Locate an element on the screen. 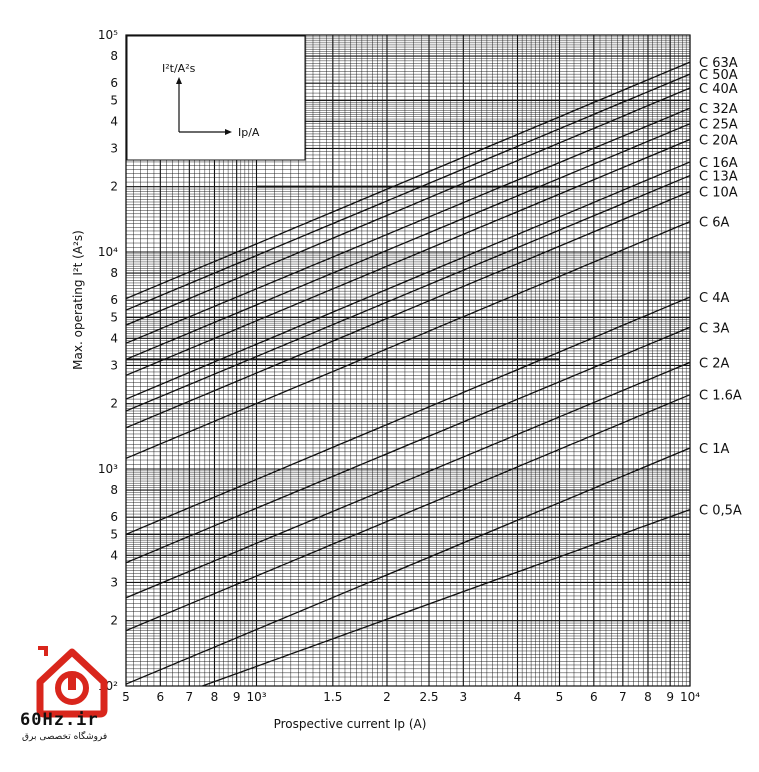  inset-box: I²t/A²s Ip/A is located at coordinates (216, 98).